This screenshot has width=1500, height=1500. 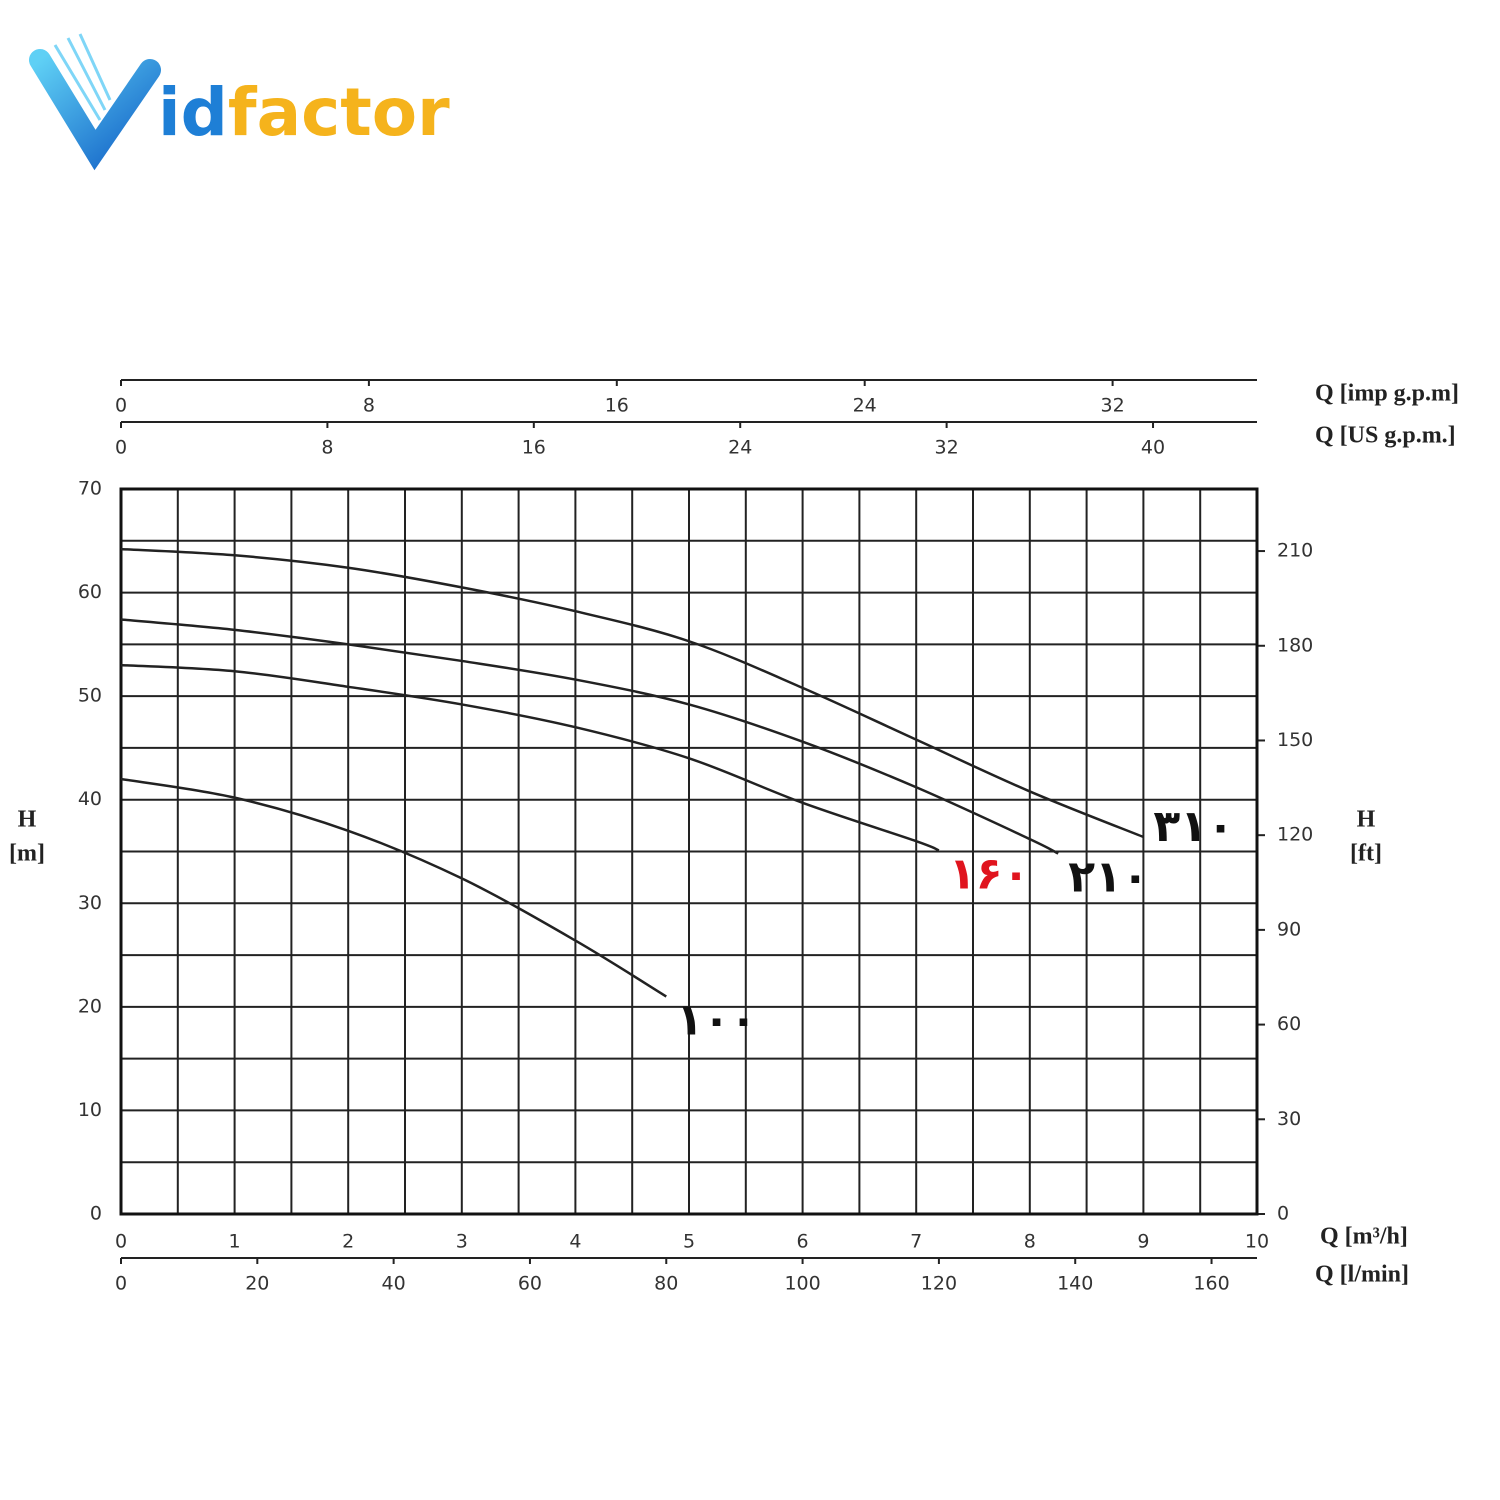 I want to click on extra-axis-tick-label: 120, so click(x=939, y=1284).